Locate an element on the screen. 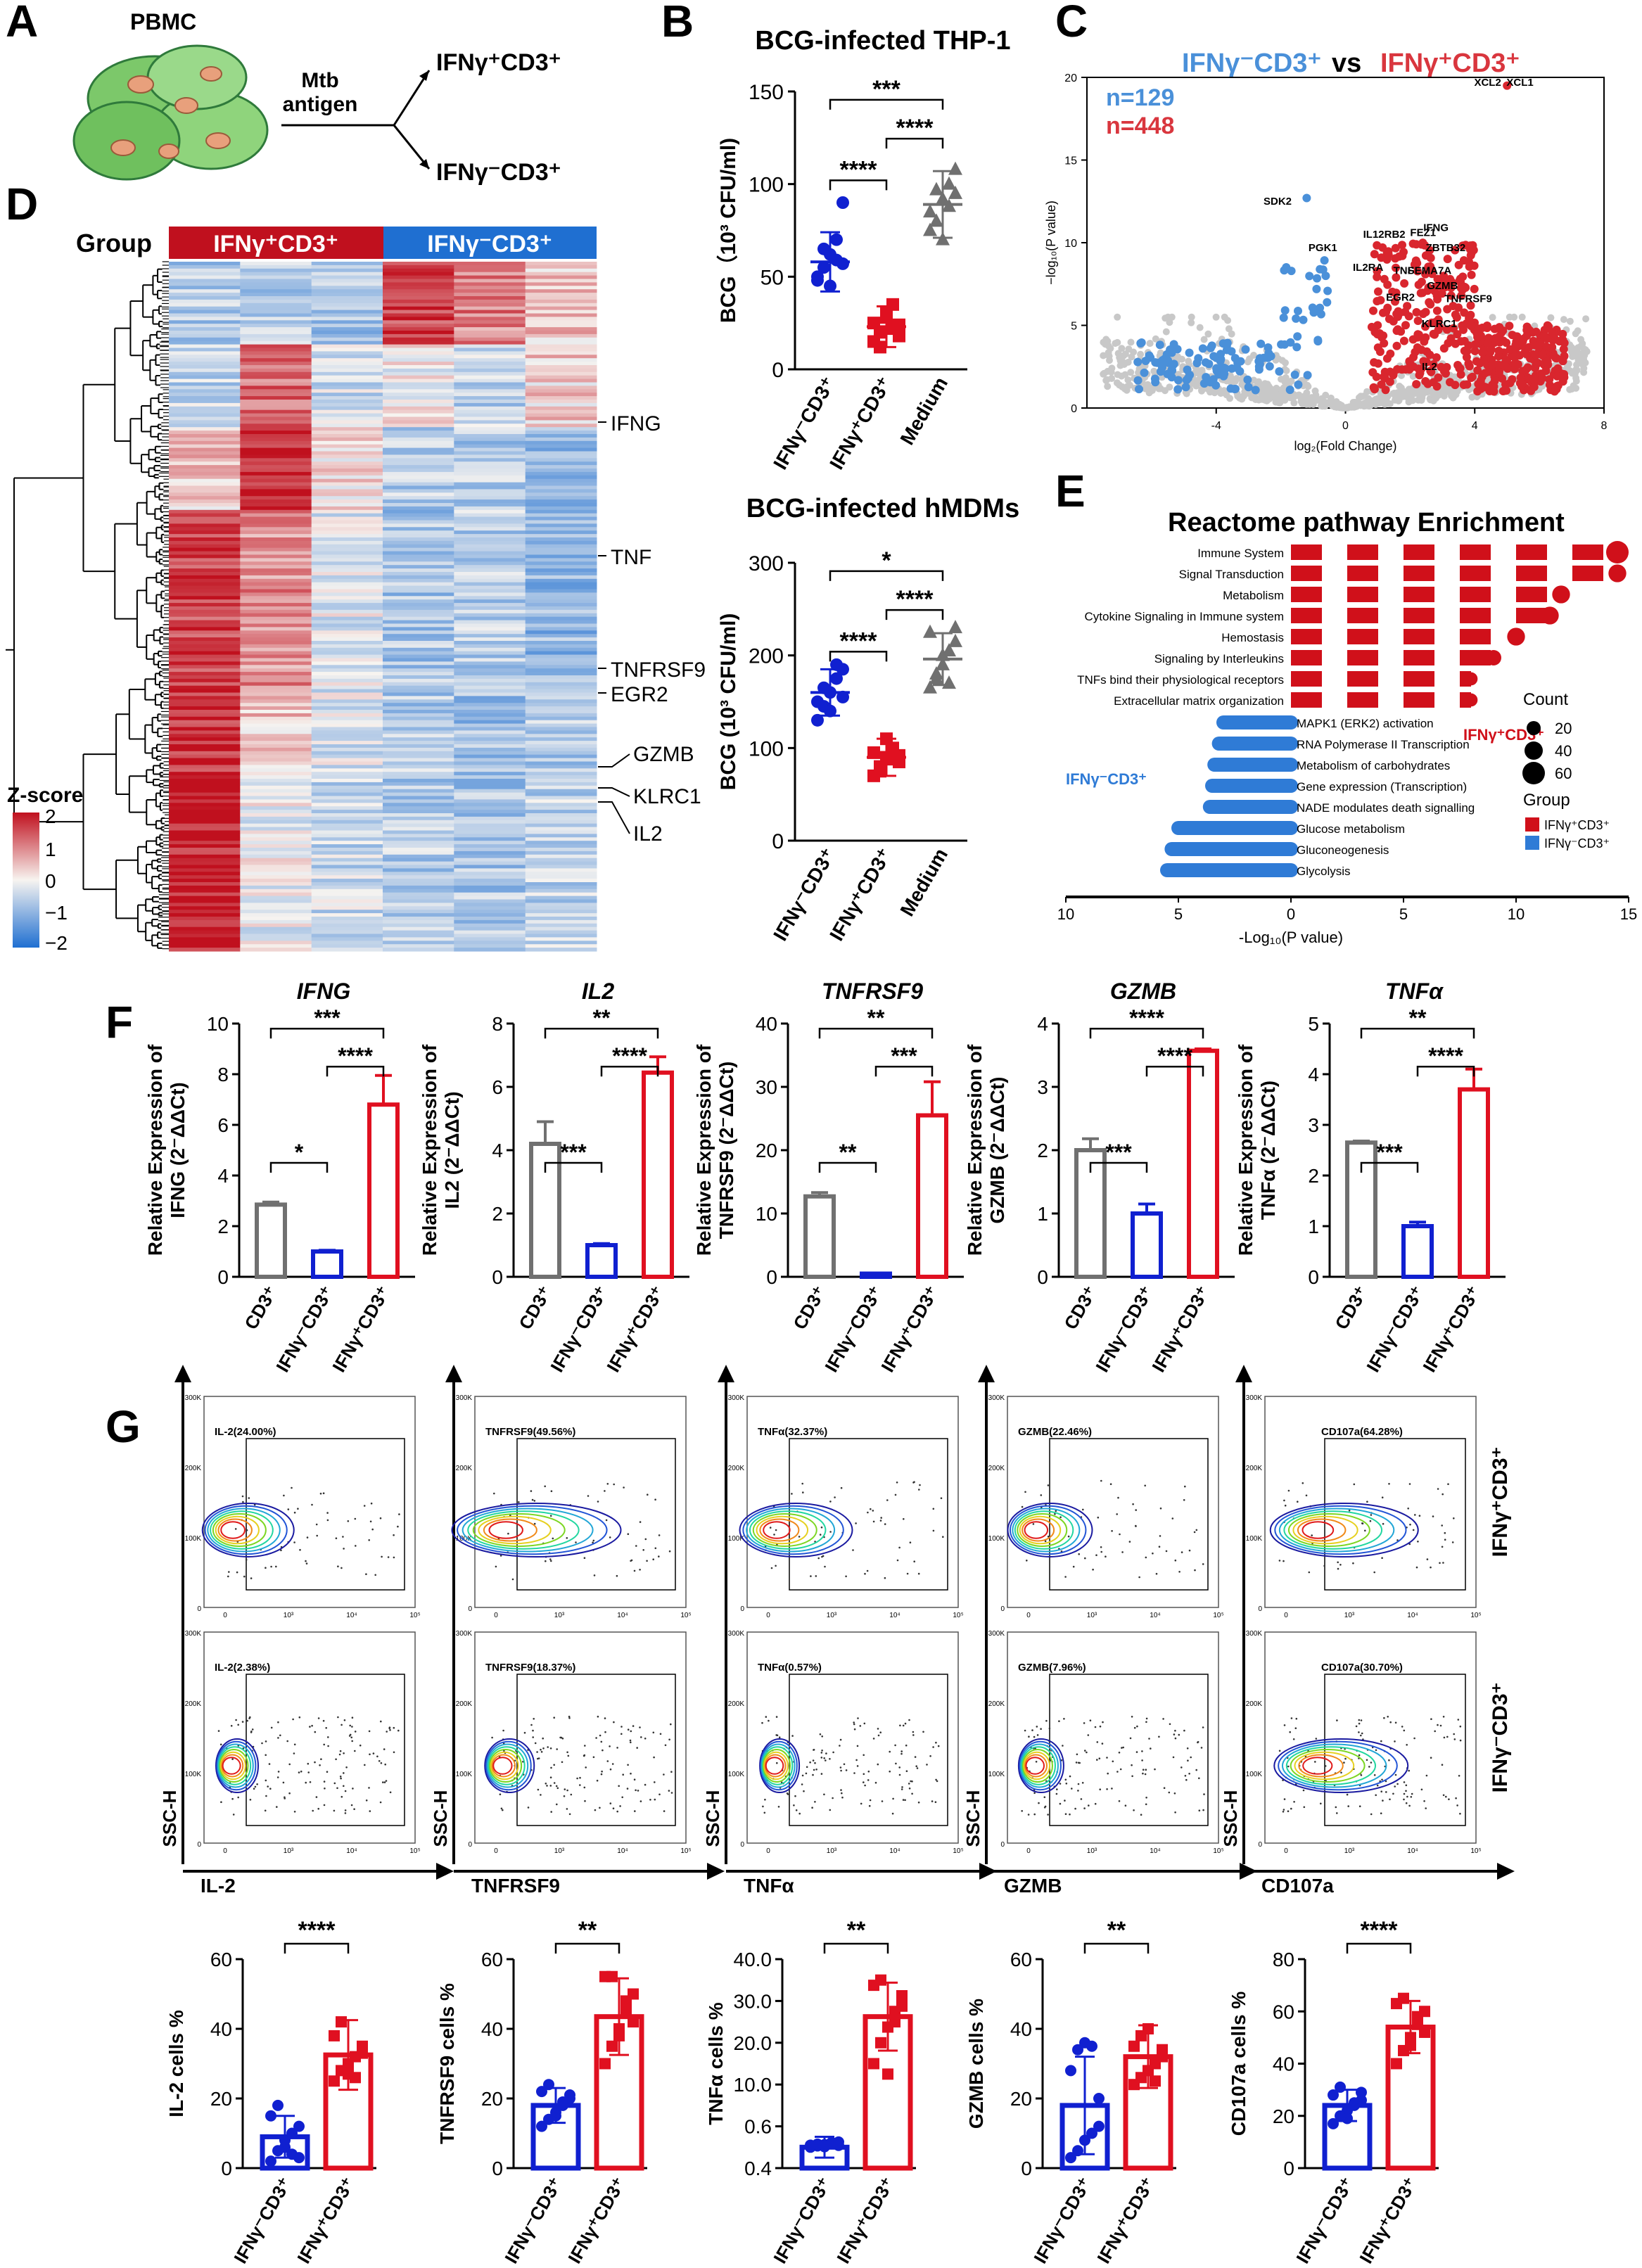 The height and width of the screenshot is (2268, 1642). data-point is located at coordinates (930, 631).